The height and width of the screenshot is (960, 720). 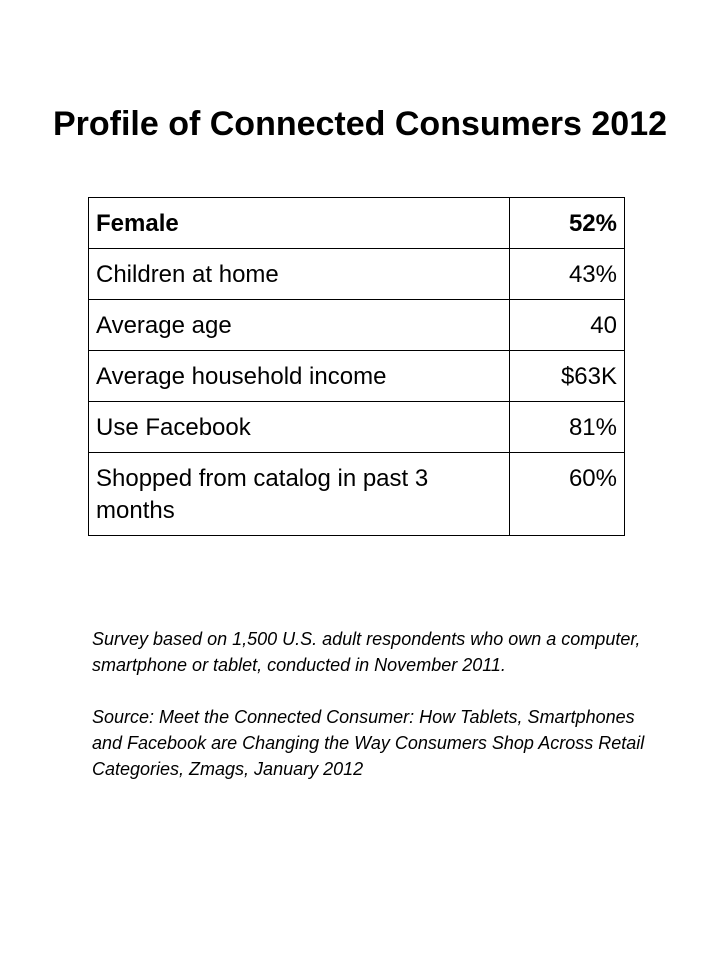 I want to click on table-row: Children at home 43%, so click(x=356, y=274).